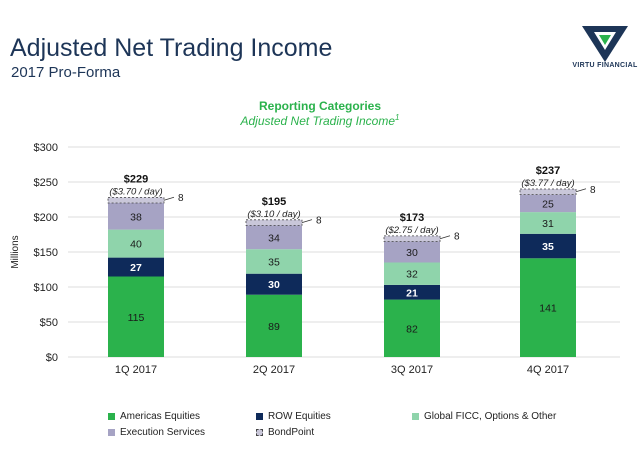  I want to click on data-label: 40, so click(136, 245).